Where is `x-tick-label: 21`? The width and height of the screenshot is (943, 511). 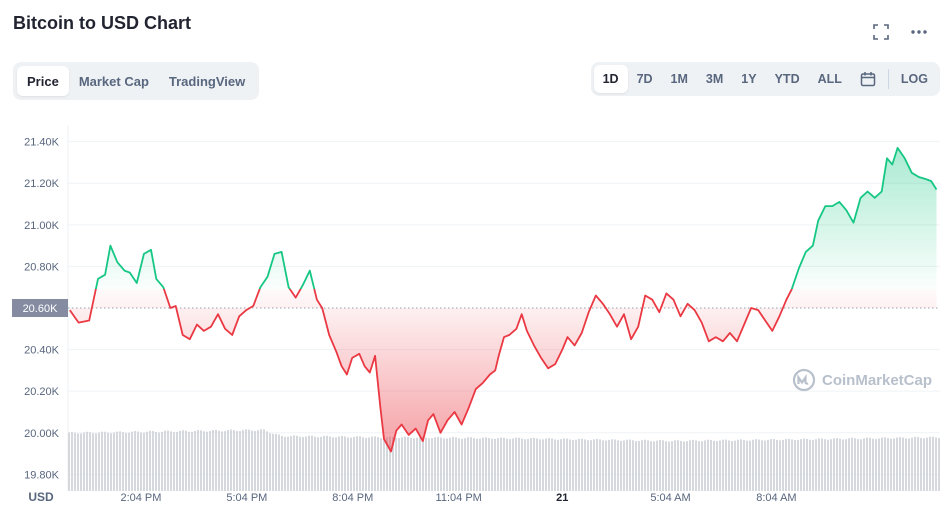
x-tick-label: 21 is located at coordinates (562, 498).